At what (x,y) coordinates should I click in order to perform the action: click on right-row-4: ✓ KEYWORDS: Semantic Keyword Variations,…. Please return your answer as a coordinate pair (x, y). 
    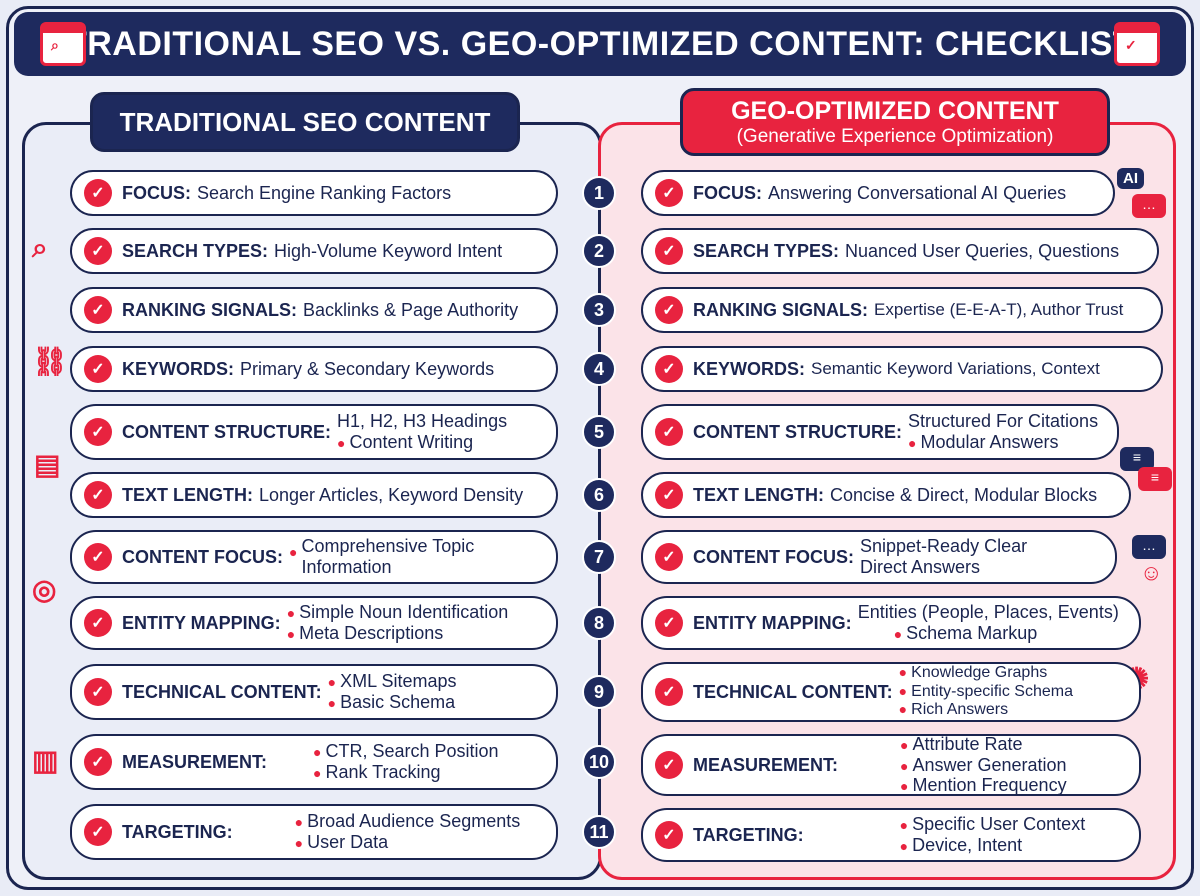
    Looking at the image, I should click on (902, 369).